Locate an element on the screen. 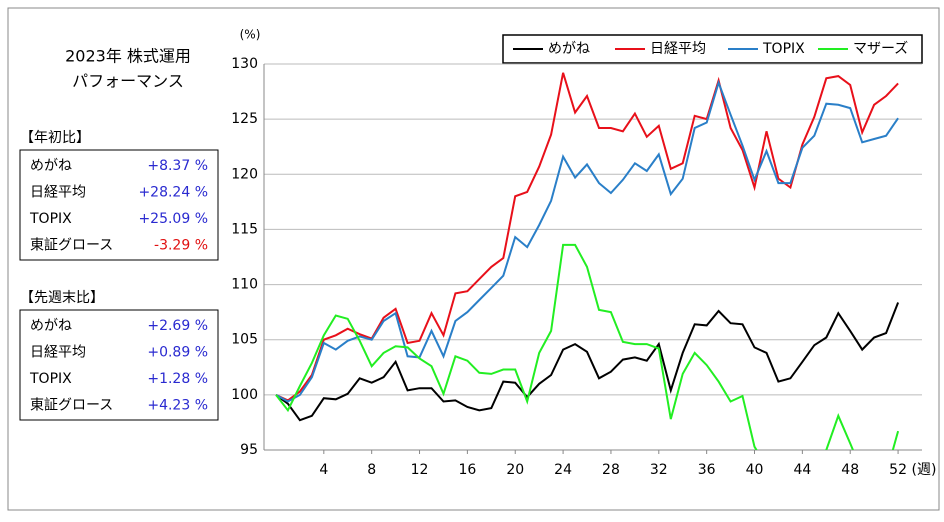  y-tick-label: 130 is located at coordinates (244, 64).